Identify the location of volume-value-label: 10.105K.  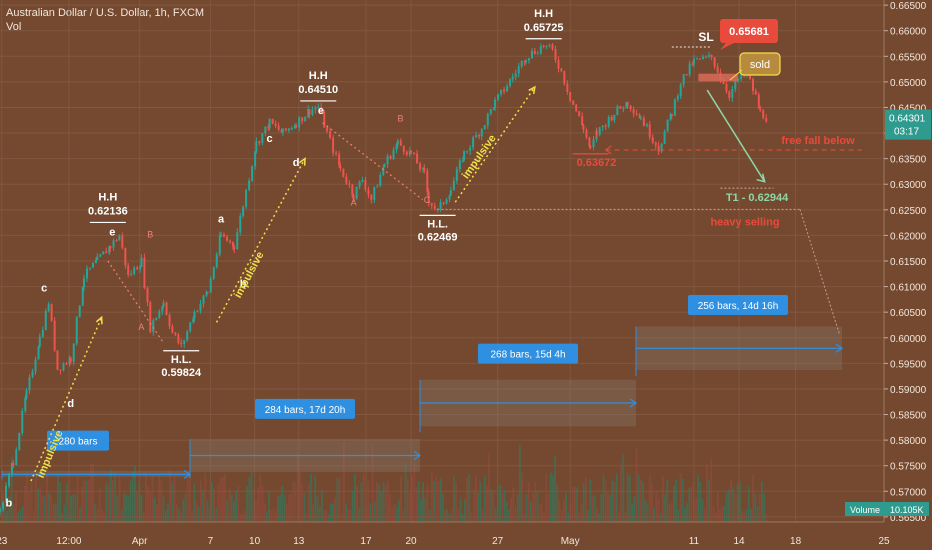
(907, 510).